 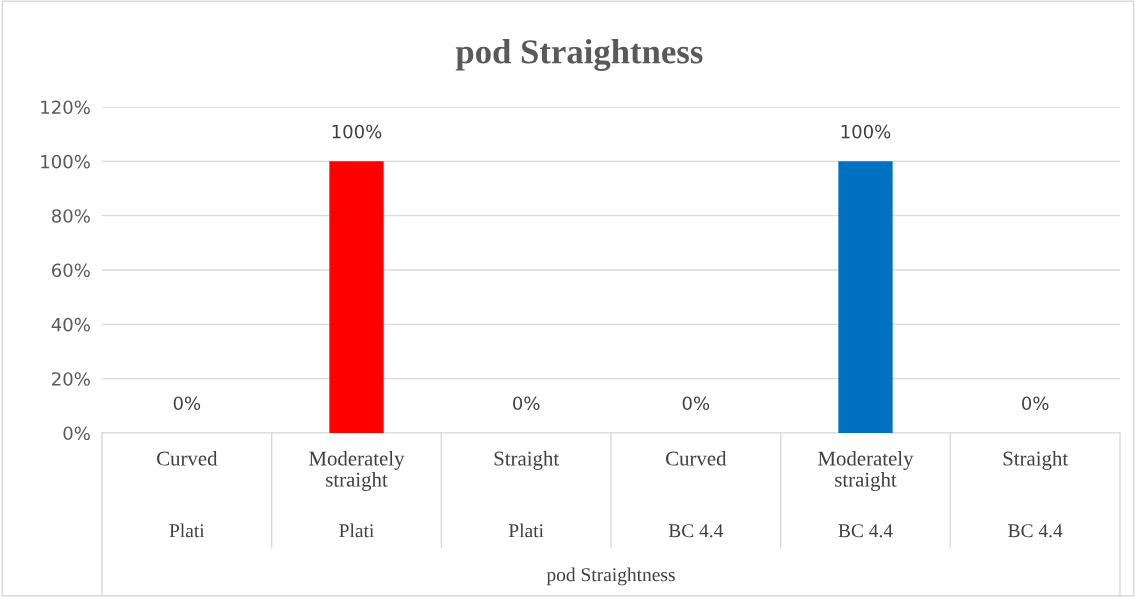 I want to click on y-tick-label: 80%, so click(x=70, y=216).